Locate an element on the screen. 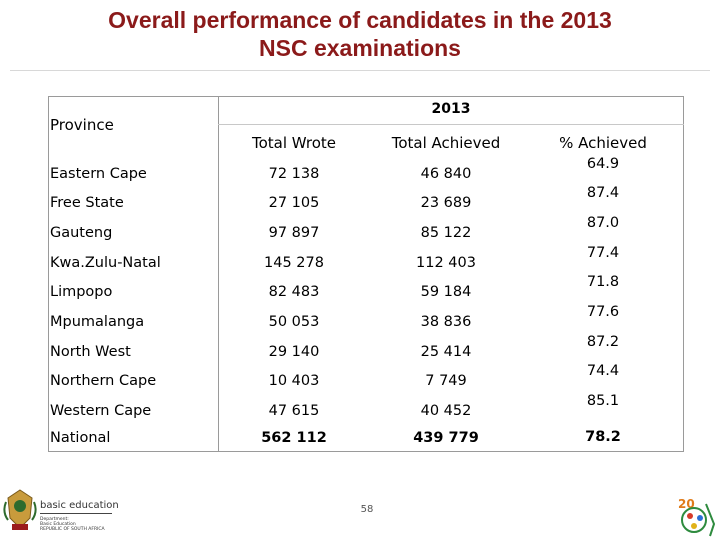 The width and height of the screenshot is (720, 543). department-line: Department: is located at coordinates (54, 519).